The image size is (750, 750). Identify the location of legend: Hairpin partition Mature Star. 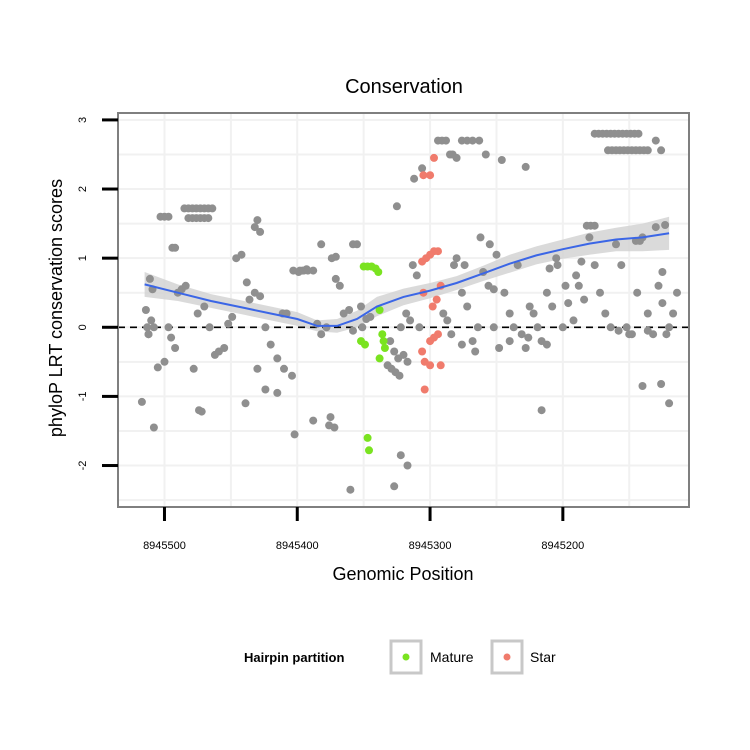
(400, 657).